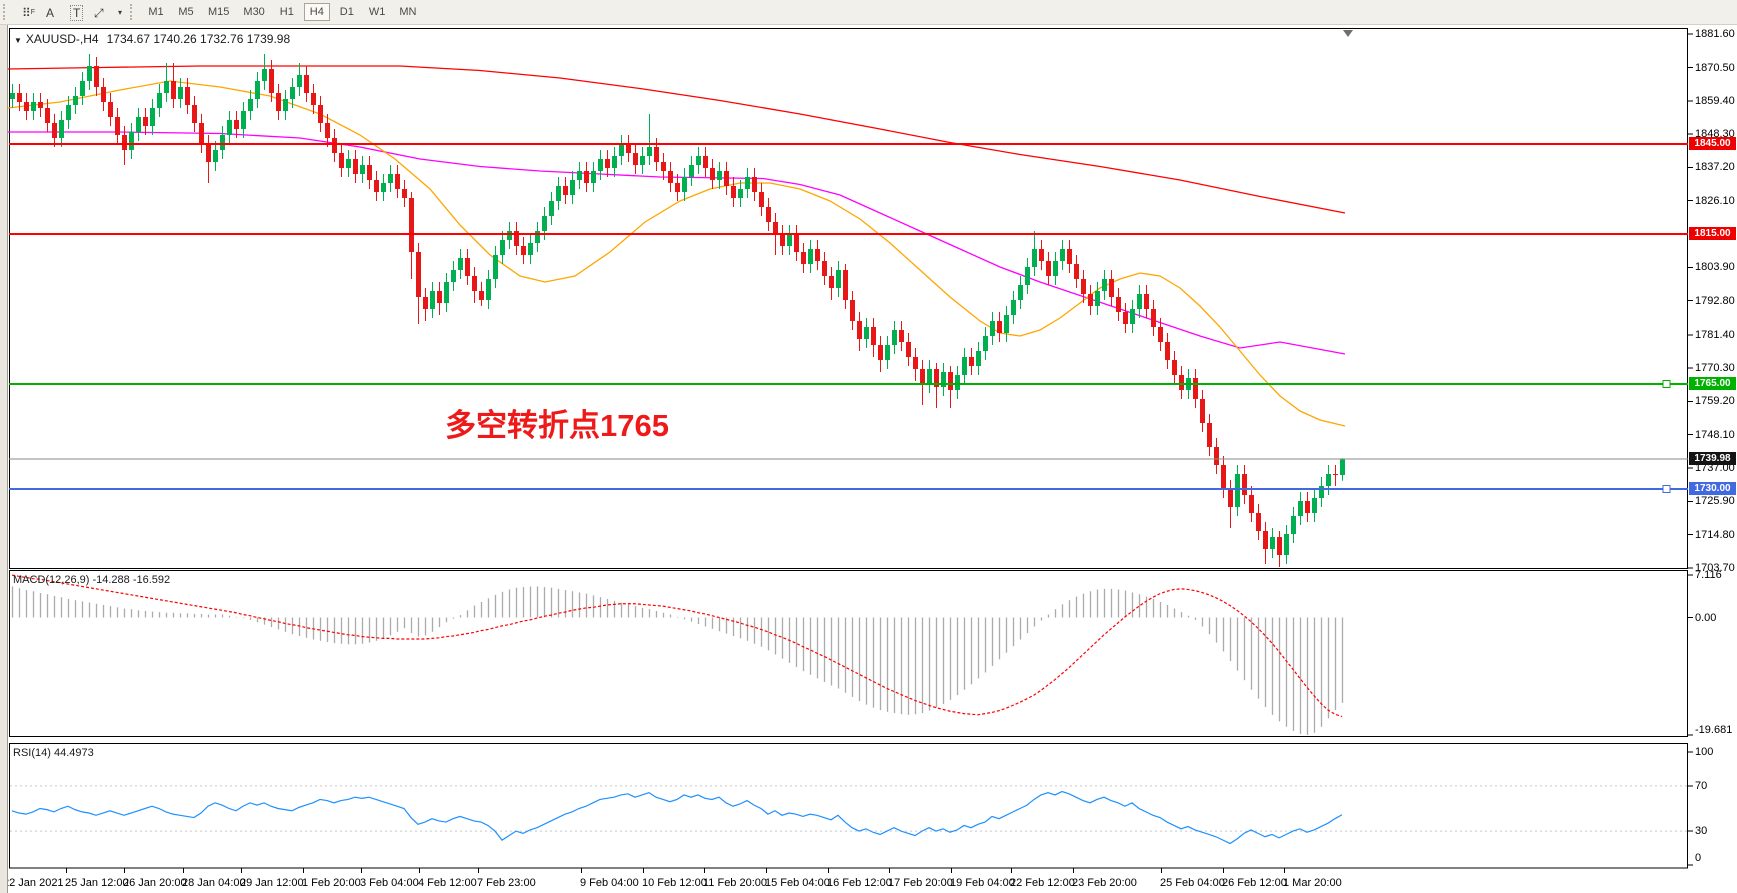 This screenshot has height=893, width=1737. What do you see at coordinates (1042, 883) in the screenshot?
I see `time-tick-label: 22 Feb 12:00` at bounding box center [1042, 883].